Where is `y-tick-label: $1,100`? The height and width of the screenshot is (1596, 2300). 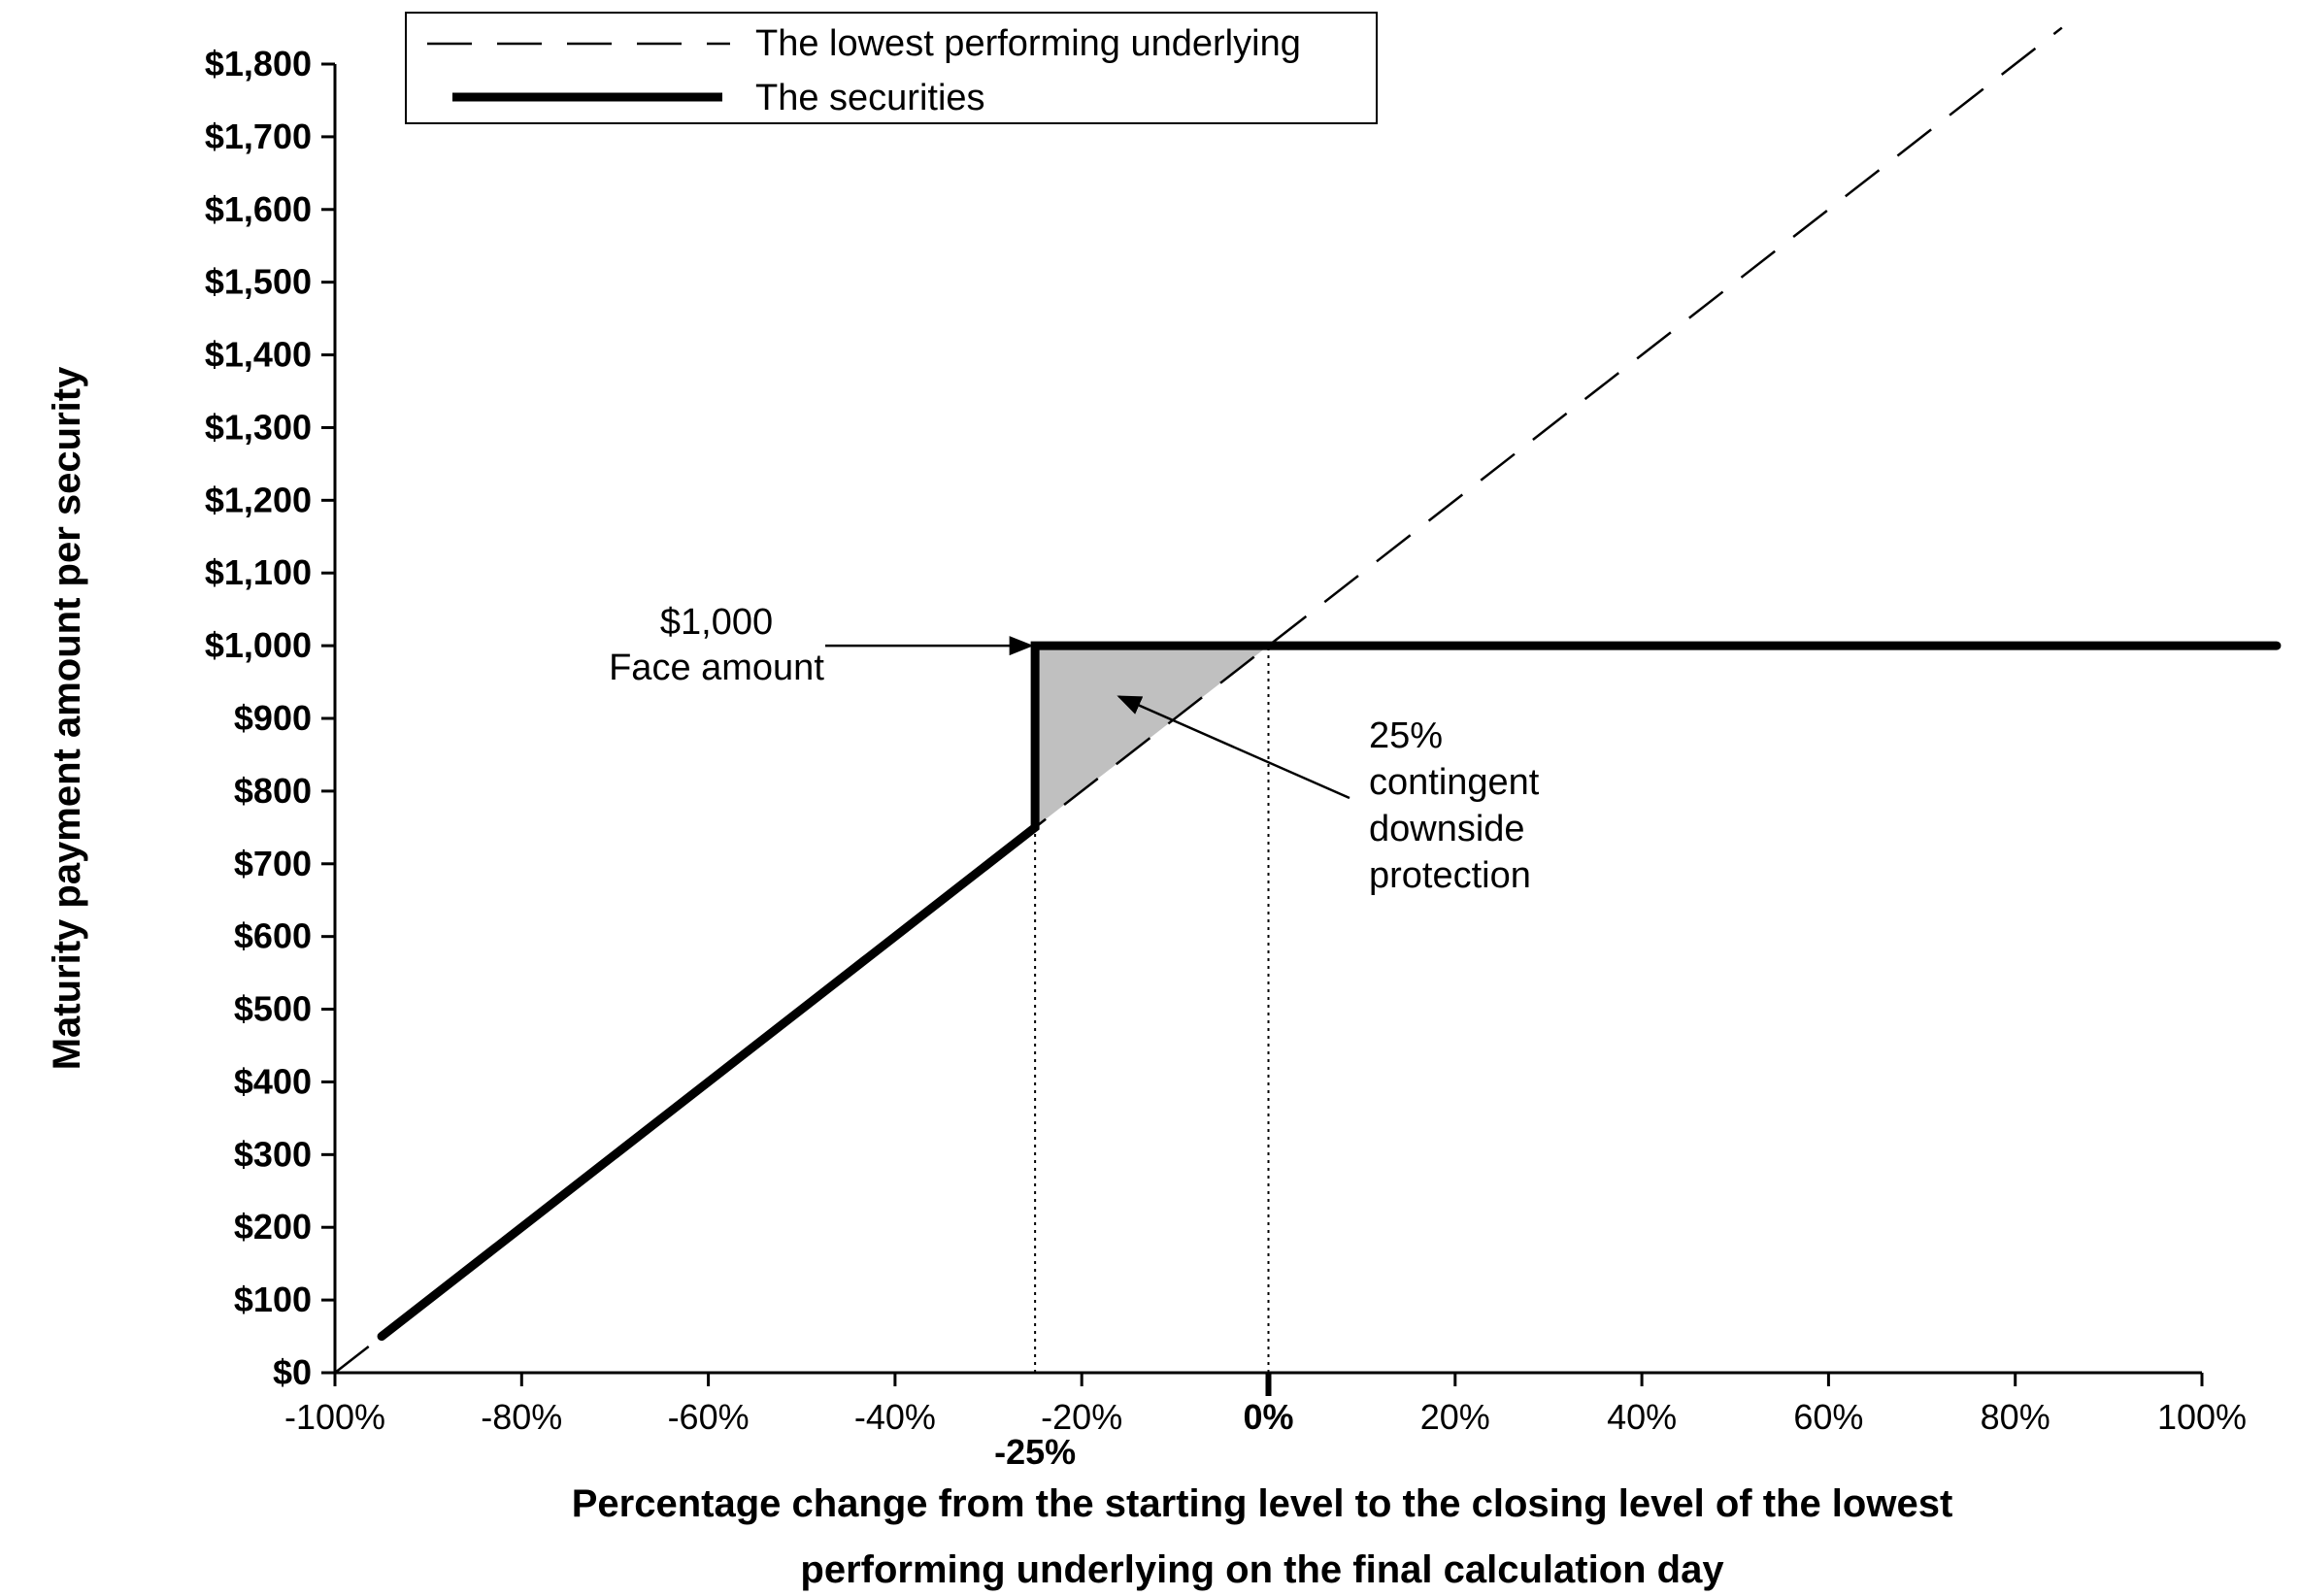
y-tick-label: $1,100 is located at coordinates (258, 572).